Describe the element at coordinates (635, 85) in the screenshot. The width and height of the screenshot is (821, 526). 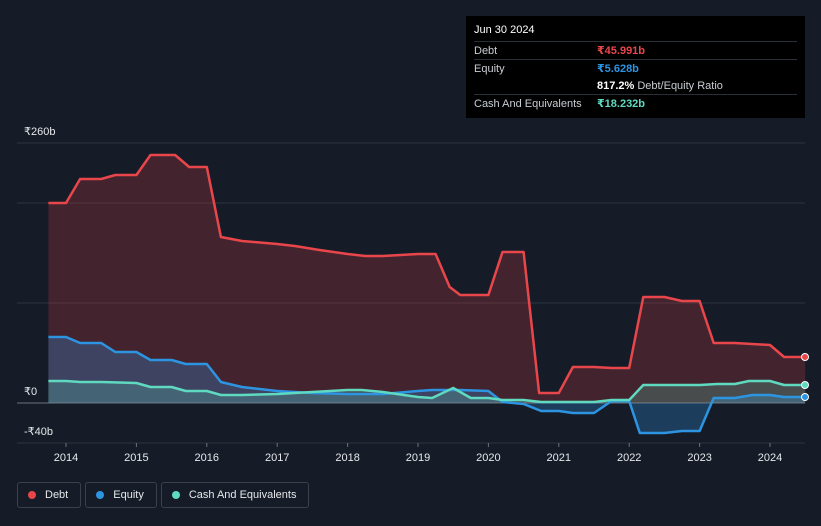
I see `tooltip-row-ratio: 817.2% Debt/Equity Ratio` at that location.